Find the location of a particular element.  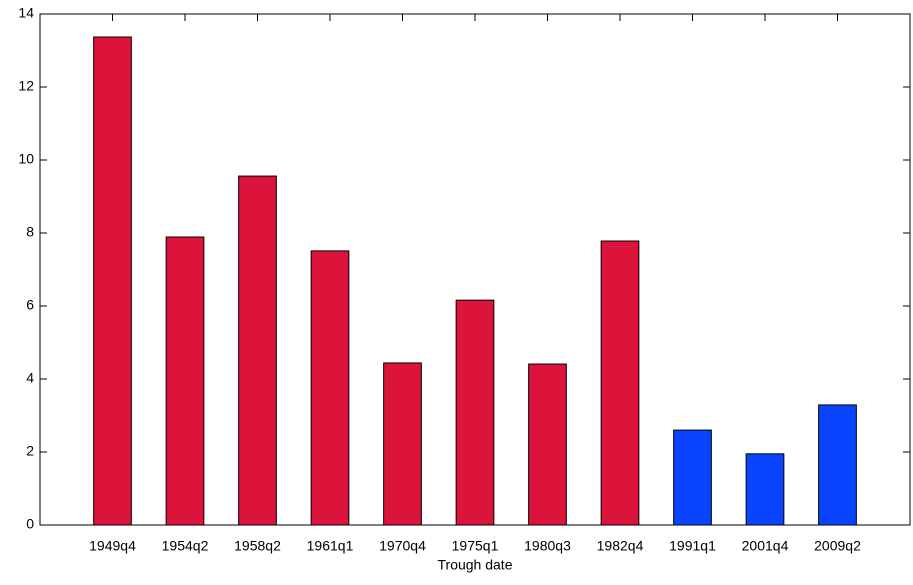

x-axis-label: Trough date is located at coordinates (475, 565).